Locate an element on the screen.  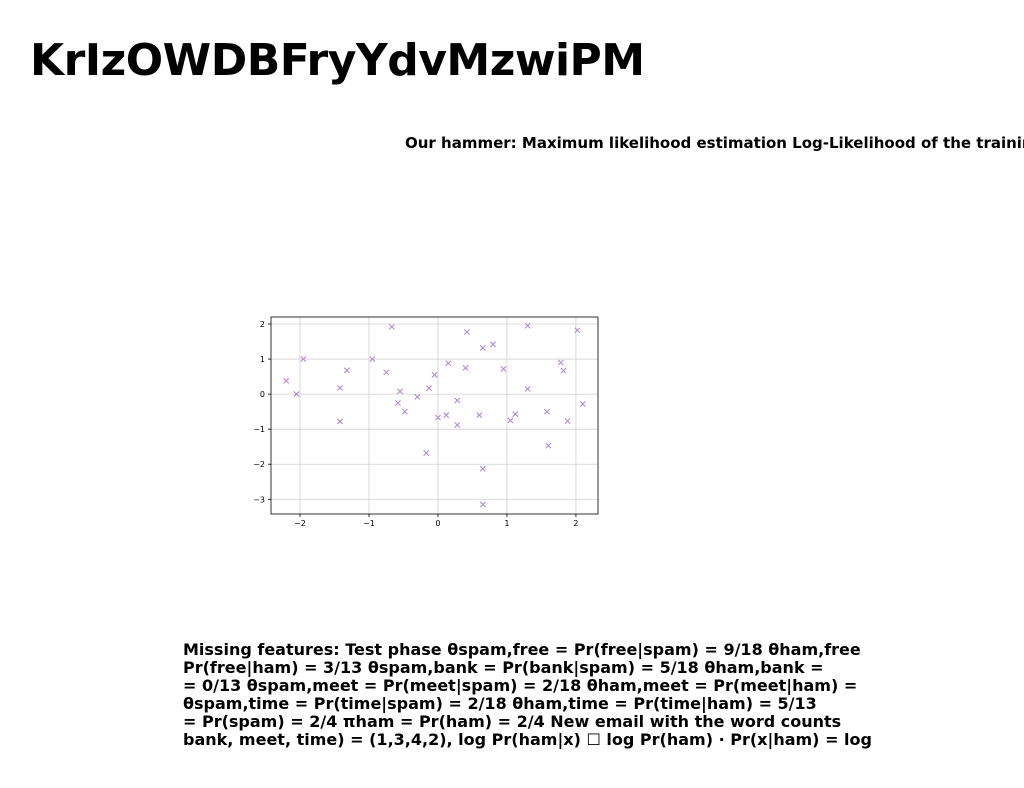
x-tick-label: −2 is located at coordinates (300, 522).